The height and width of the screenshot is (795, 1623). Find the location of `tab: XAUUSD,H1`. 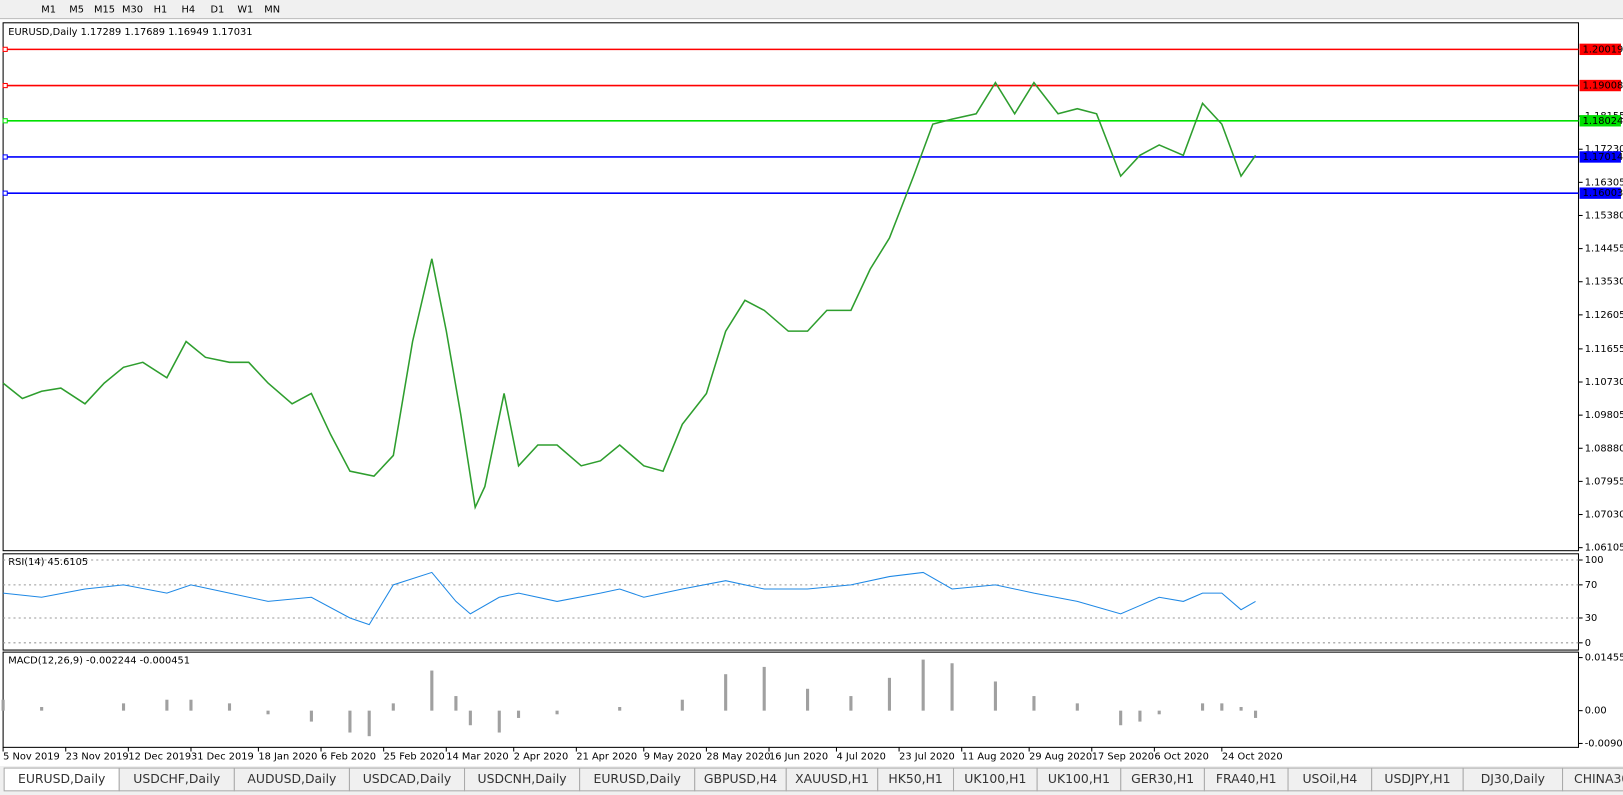

tab: XAUUSD,H1 is located at coordinates (832, 779).